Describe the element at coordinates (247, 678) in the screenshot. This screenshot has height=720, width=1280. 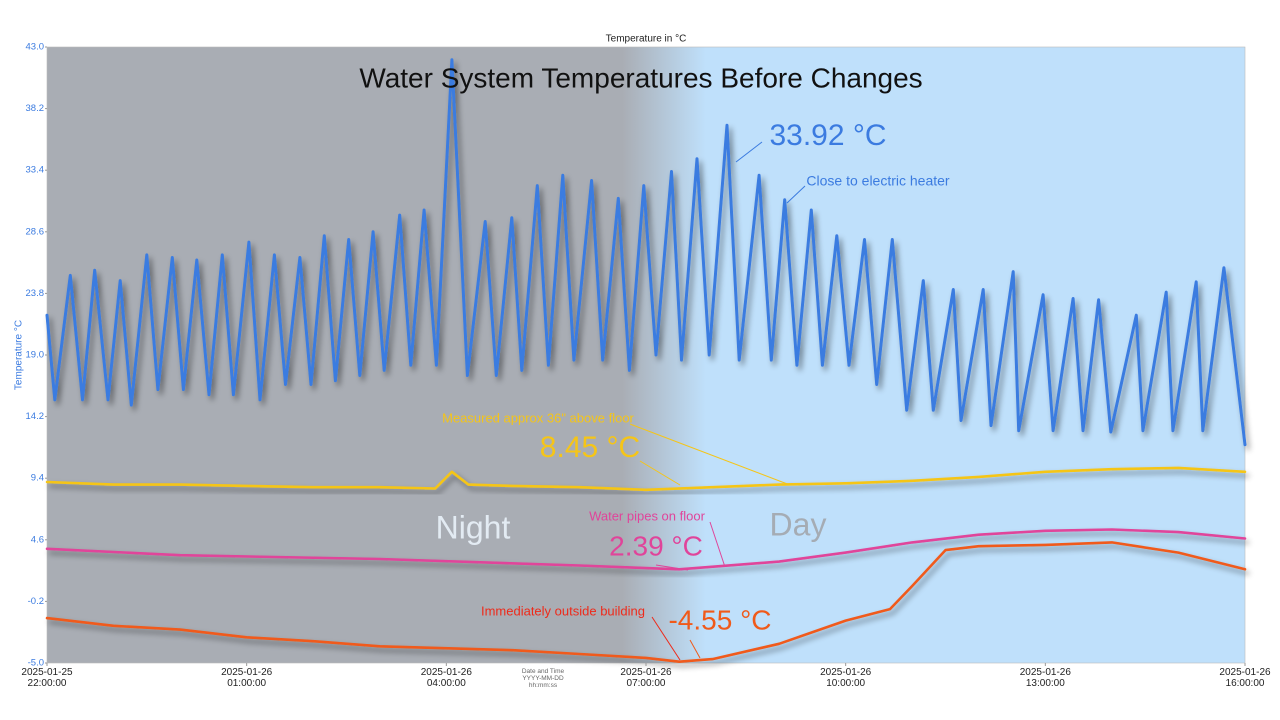
I see `x-tick-label: 2025-01-26 01:00:00` at that location.